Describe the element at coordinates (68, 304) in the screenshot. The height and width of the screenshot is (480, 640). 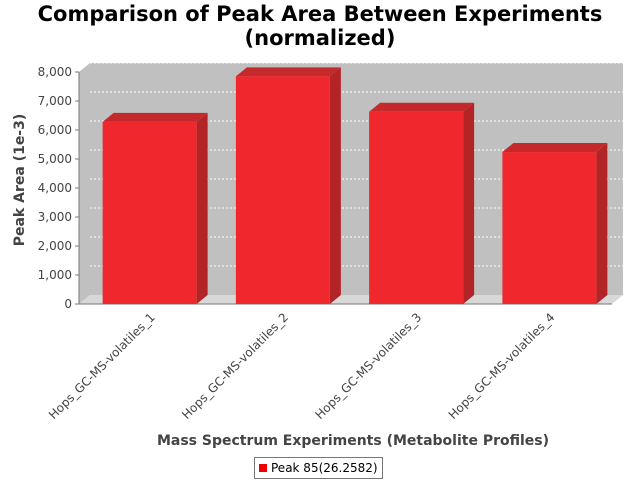
I see `y-tick-label: 0` at that location.